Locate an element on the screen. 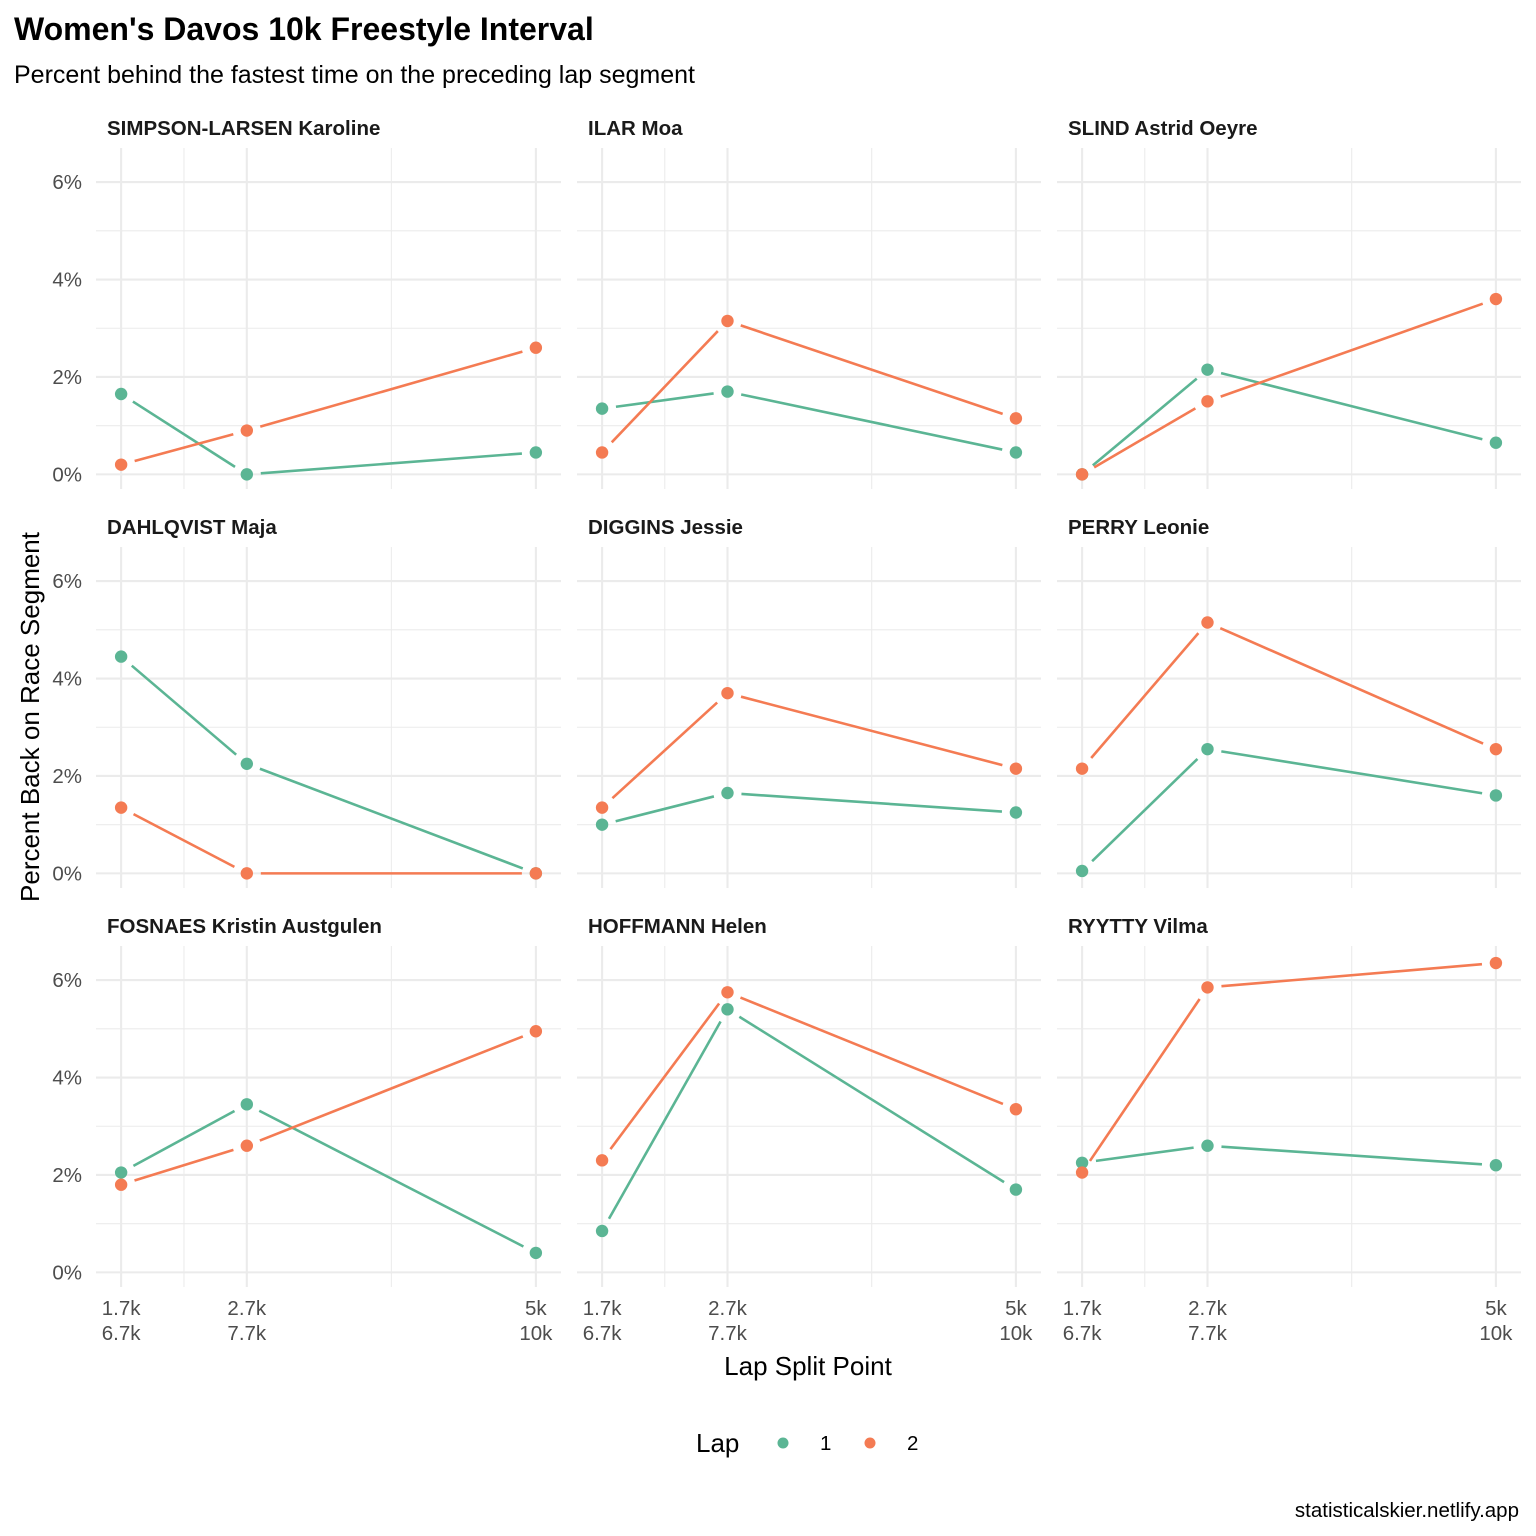 This screenshot has width=1536, height=1536. legend: Lap 1 2 is located at coordinates (807, 1443).